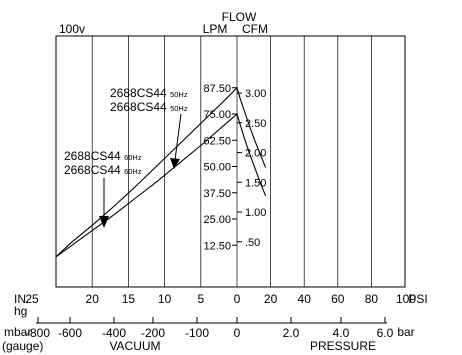  What do you see at coordinates (255, 29) in the screenshot?
I see `cfm-axis-label: CFM` at bounding box center [255, 29].